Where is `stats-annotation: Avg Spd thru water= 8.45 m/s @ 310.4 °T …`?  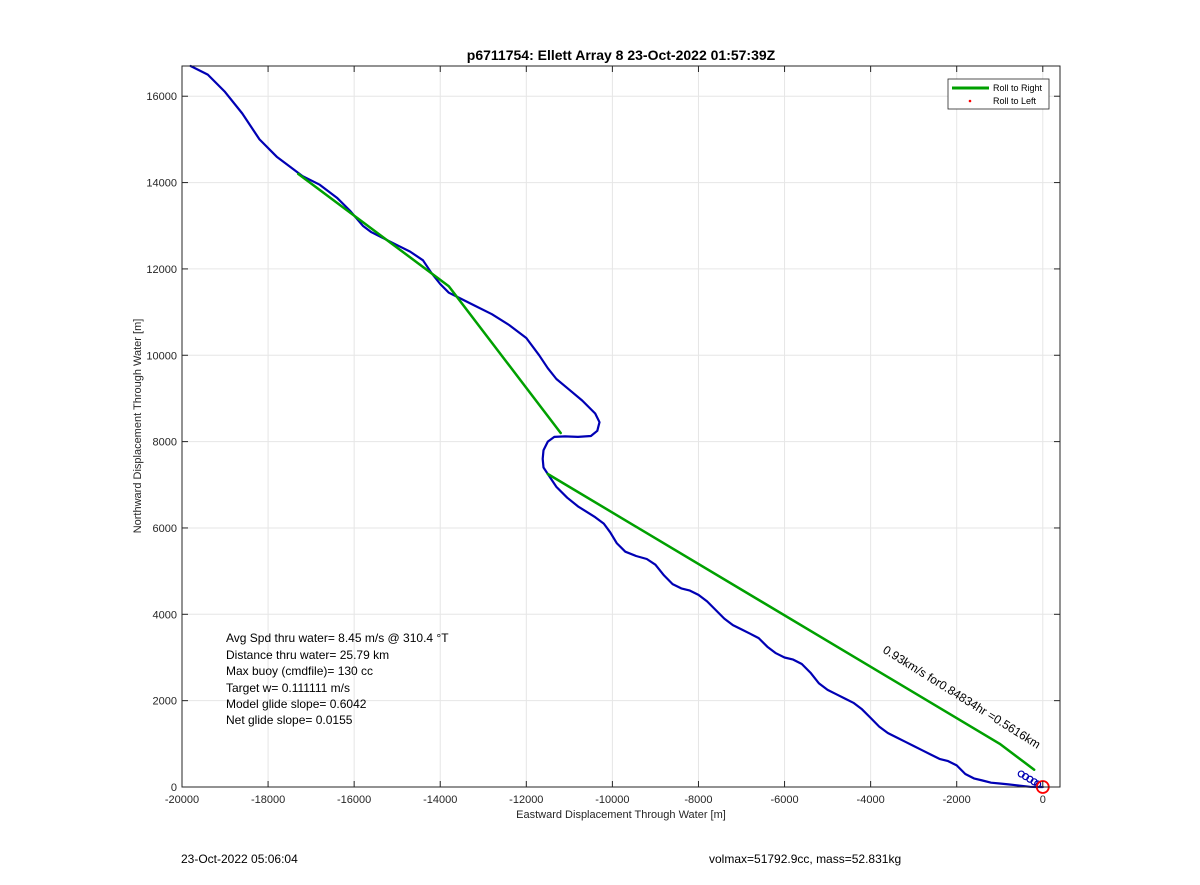
stats-annotation: Avg Spd thru water= 8.45 m/s @ 310.4 °T … is located at coordinates (337, 679).